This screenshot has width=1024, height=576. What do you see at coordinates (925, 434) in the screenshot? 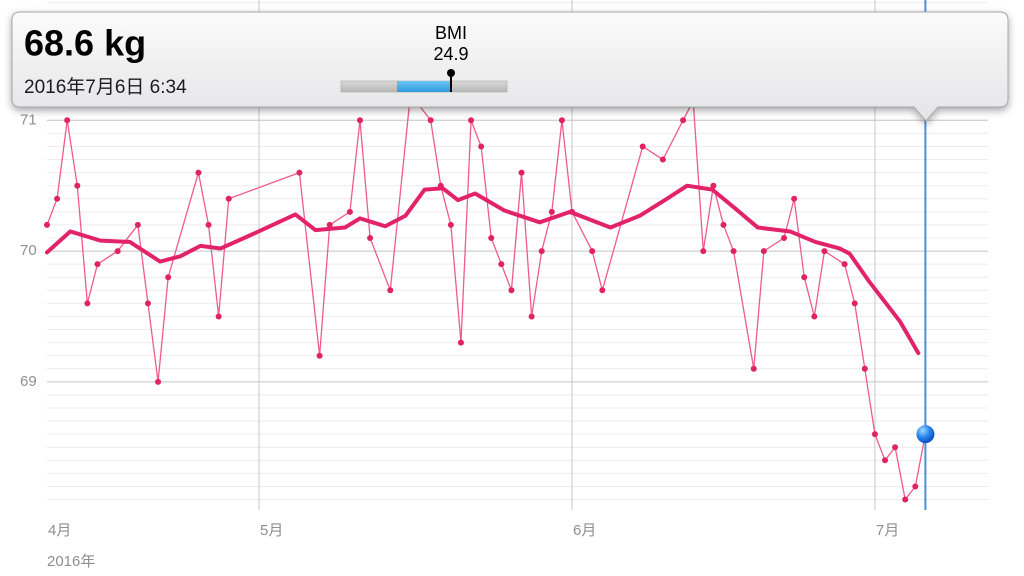
I see `selected-point` at bounding box center [925, 434].